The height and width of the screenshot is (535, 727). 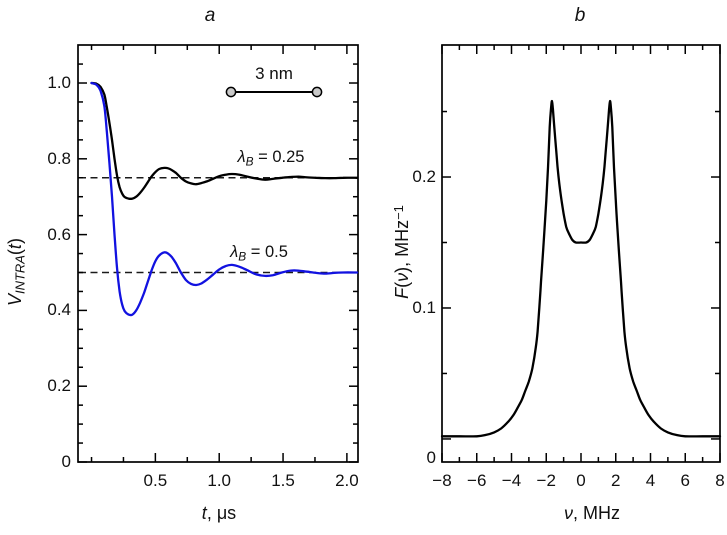 I want to click on a-x-tick-label-1.5: 1.5, so click(x=283, y=480).